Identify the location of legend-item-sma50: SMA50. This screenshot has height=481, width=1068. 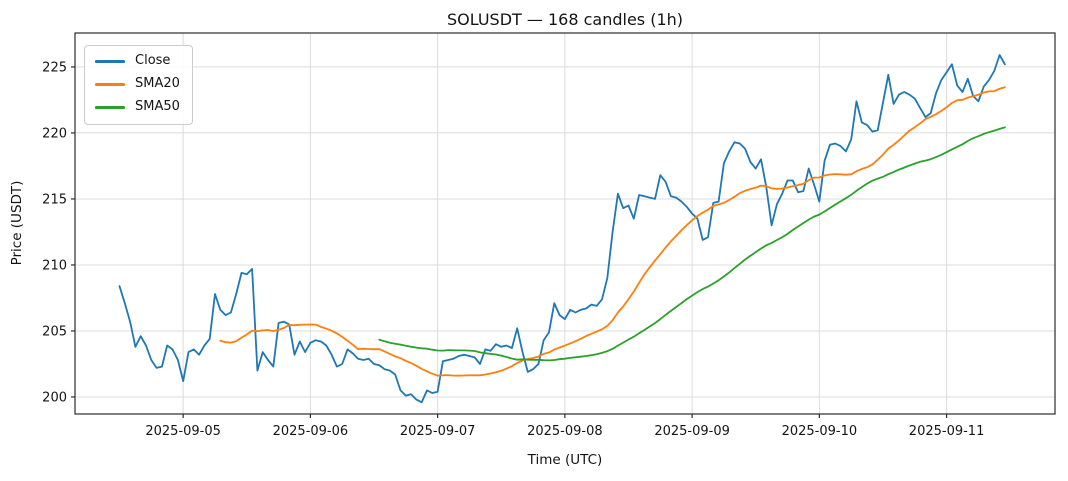
(137, 106).